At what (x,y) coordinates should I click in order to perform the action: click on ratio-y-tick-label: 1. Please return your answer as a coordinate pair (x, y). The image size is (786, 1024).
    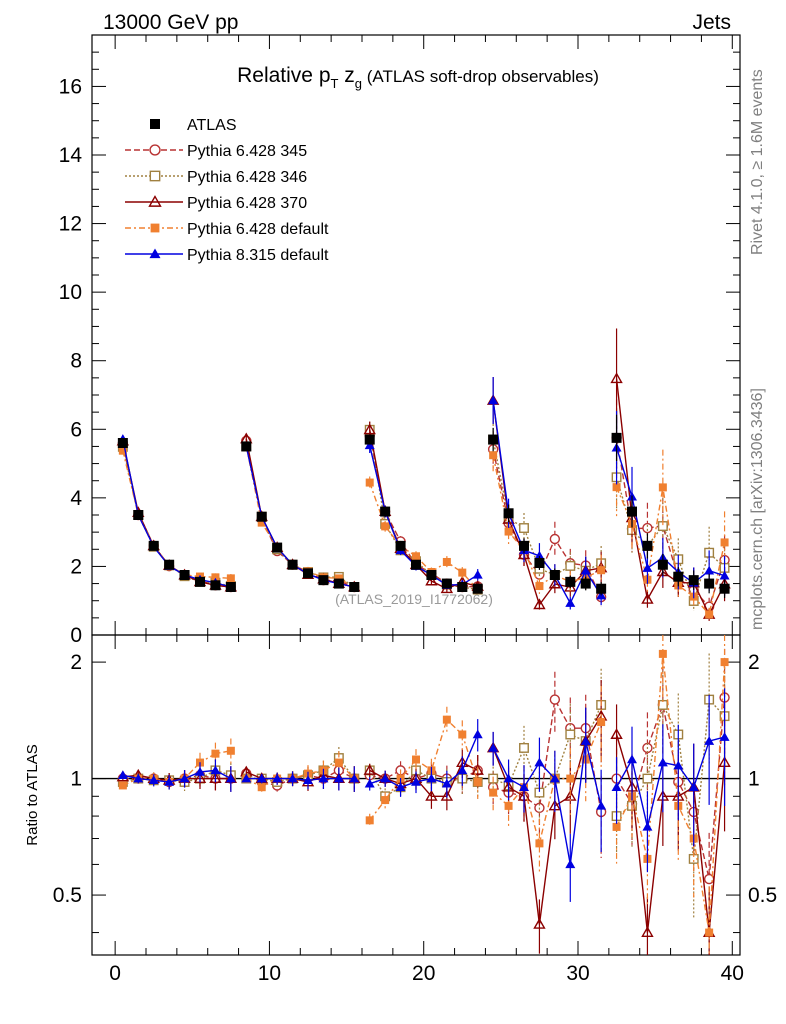
    Looking at the image, I should click on (76, 779).